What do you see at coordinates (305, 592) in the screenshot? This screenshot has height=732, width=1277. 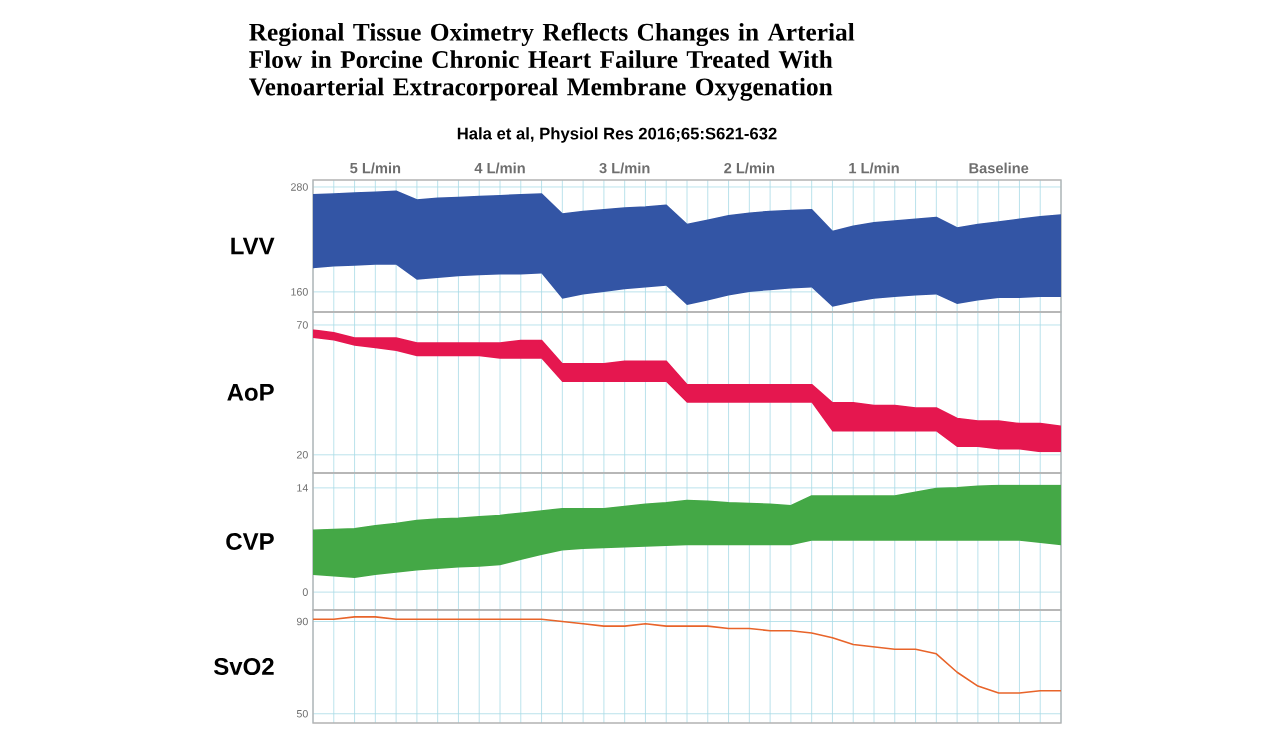 I see `y-tick-label: 0` at bounding box center [305, 592].